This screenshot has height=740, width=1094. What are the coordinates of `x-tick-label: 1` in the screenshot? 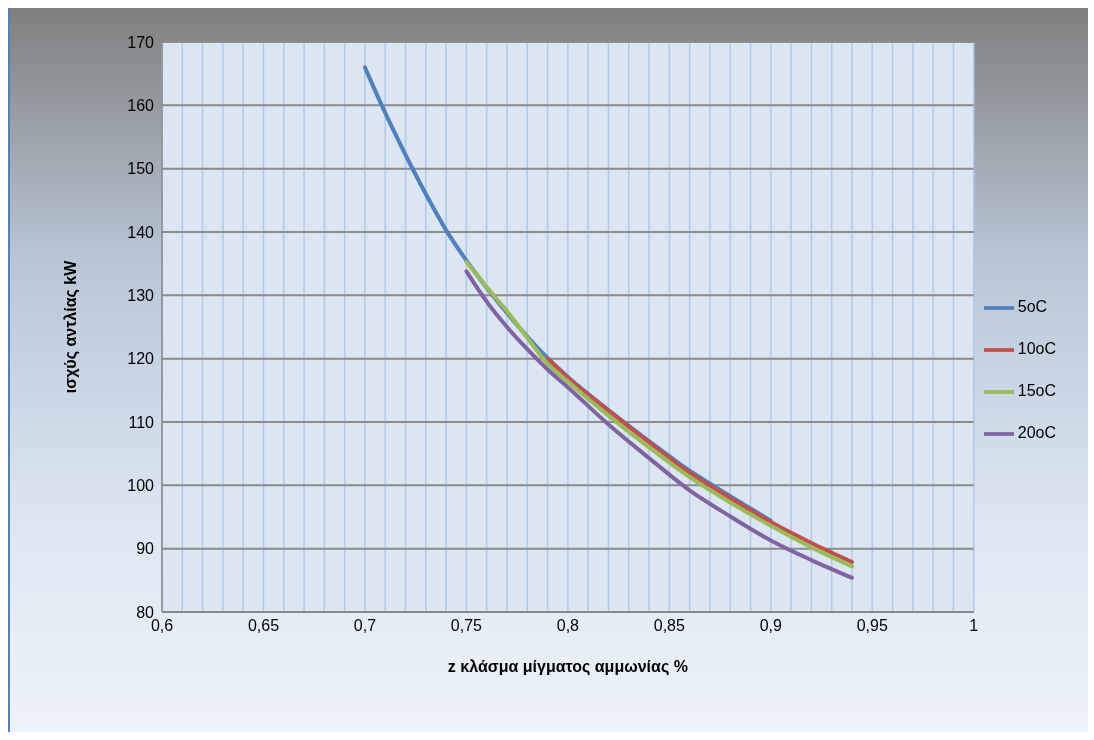 It's located at (974, 626).